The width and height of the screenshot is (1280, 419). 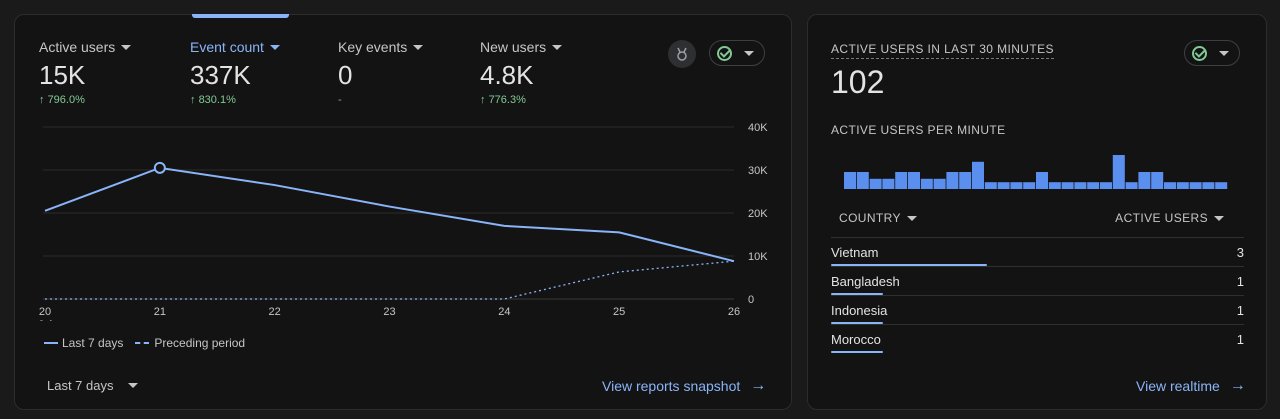 What do you see at coordinates (159, 167) in the screenshot?
I see `highlight-point` at bounding box center [159, 167].